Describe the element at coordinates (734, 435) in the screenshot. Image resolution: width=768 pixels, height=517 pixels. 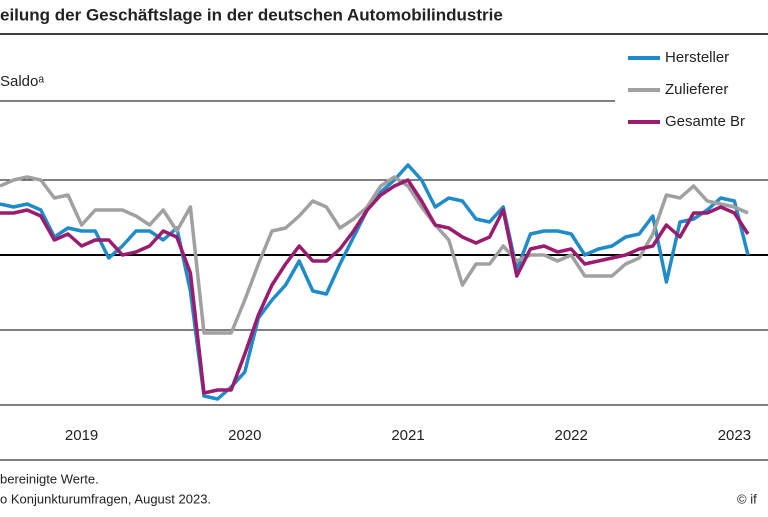
I see `x-tick-label: 2023` at that location.